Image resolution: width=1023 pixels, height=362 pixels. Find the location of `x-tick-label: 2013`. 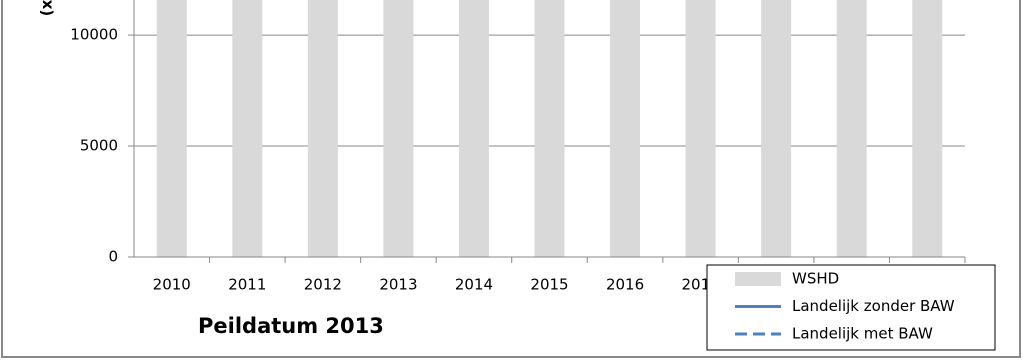

x-tick-label: 2013 is located at coordinates (398, 285).